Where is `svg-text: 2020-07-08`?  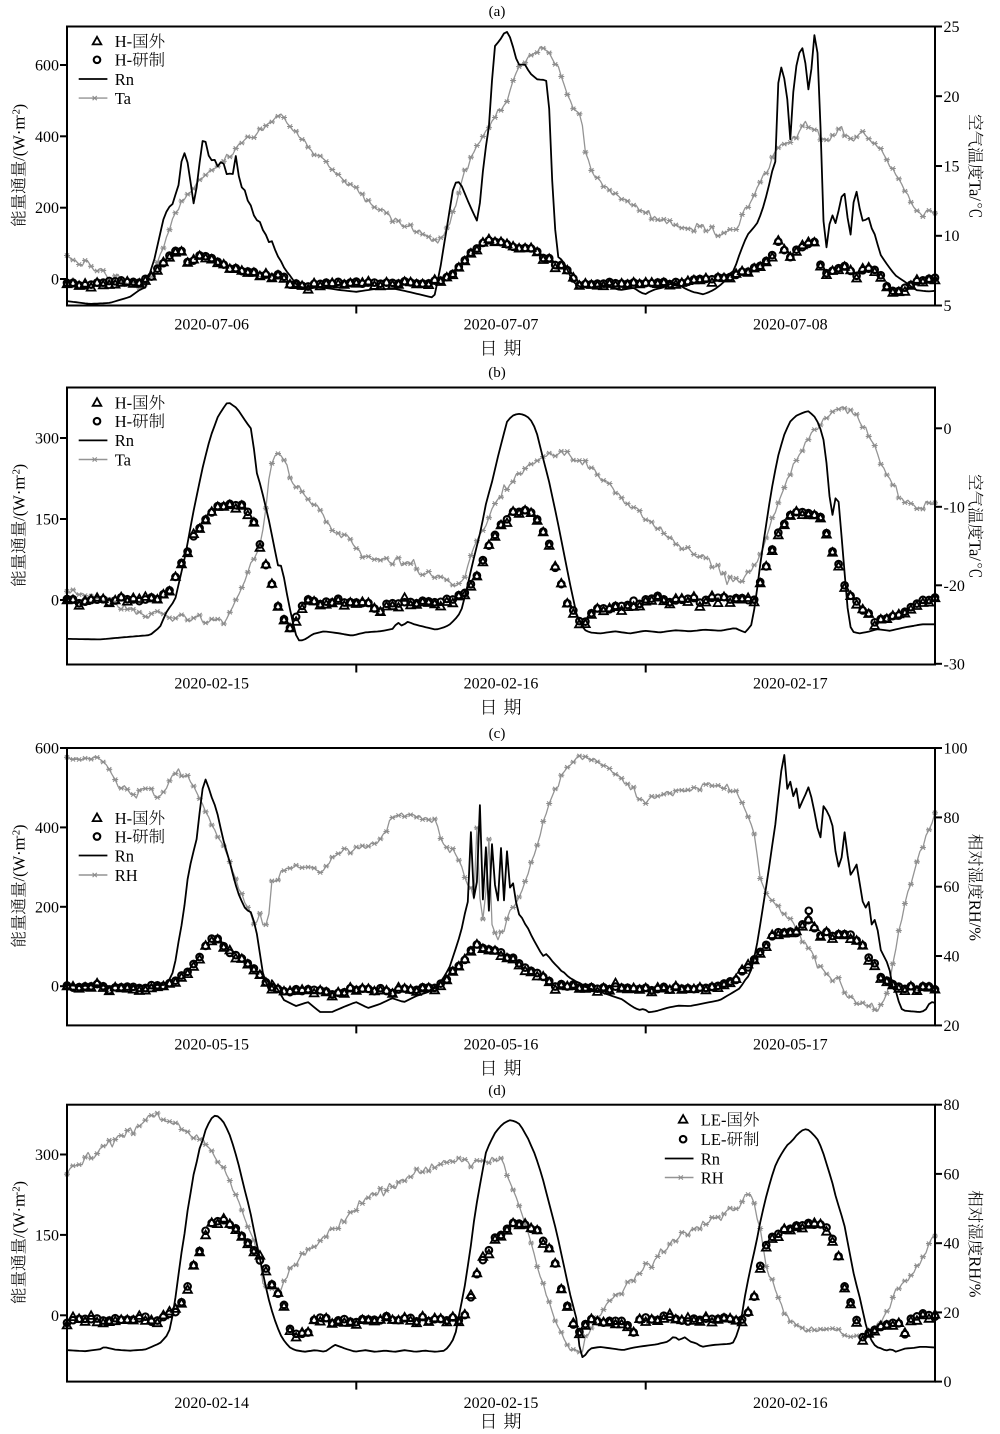
svg-text: 2020-07-08 is located at coordinates (790, 325).